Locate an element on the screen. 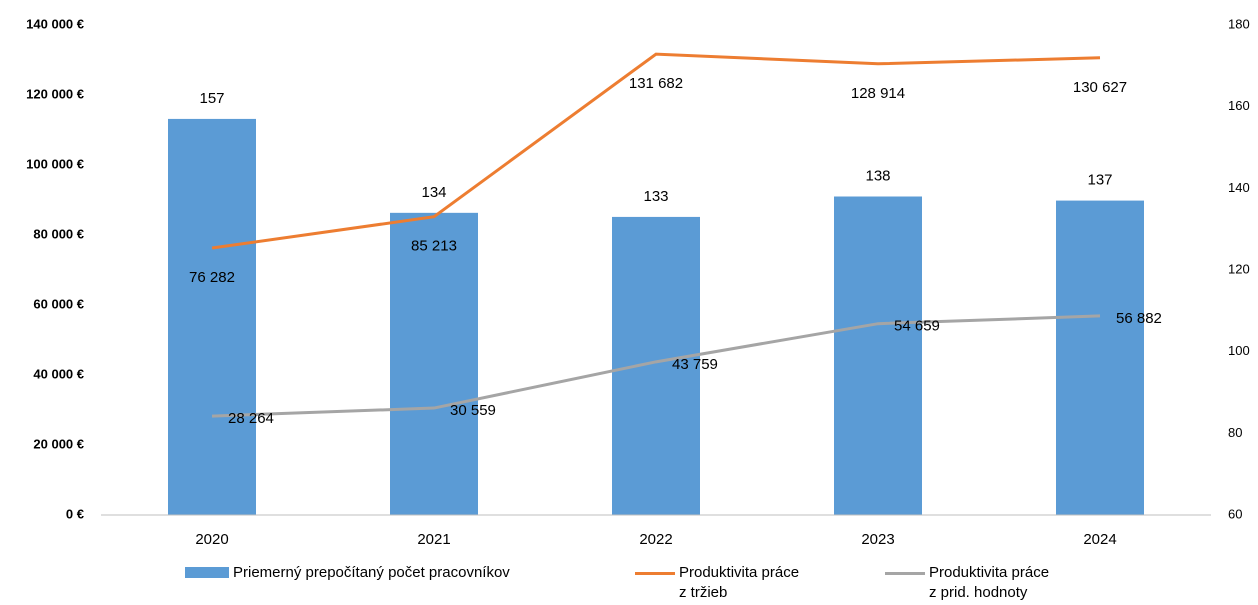 This screenshot has width=1258, height=605. x-tick-label: 2024 is located at coordinates (1099, 539).